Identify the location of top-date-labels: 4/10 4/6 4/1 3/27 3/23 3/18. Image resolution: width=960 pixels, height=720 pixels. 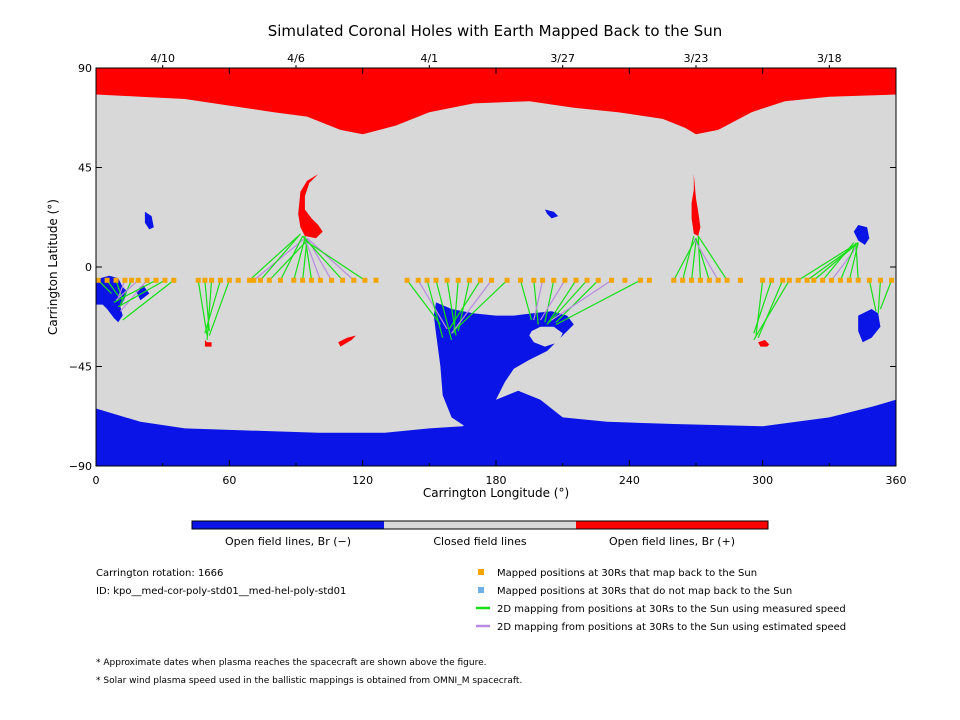
(496, 60).